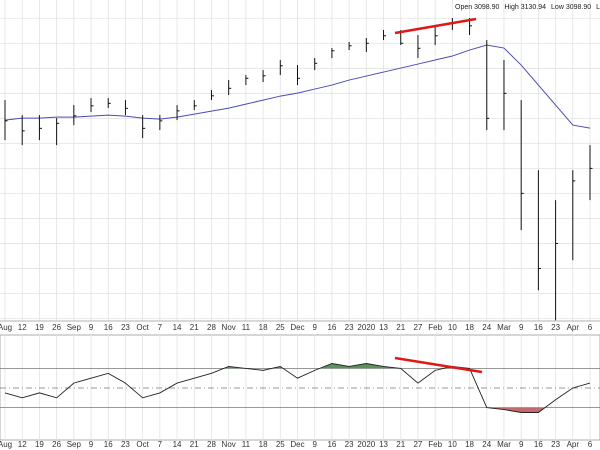 This screenshot has width=600, height=450. What do you see at coordinates (39, 327) in the screenshot?
I see `x-tick-label: 19` at bounding box center [39, 327].